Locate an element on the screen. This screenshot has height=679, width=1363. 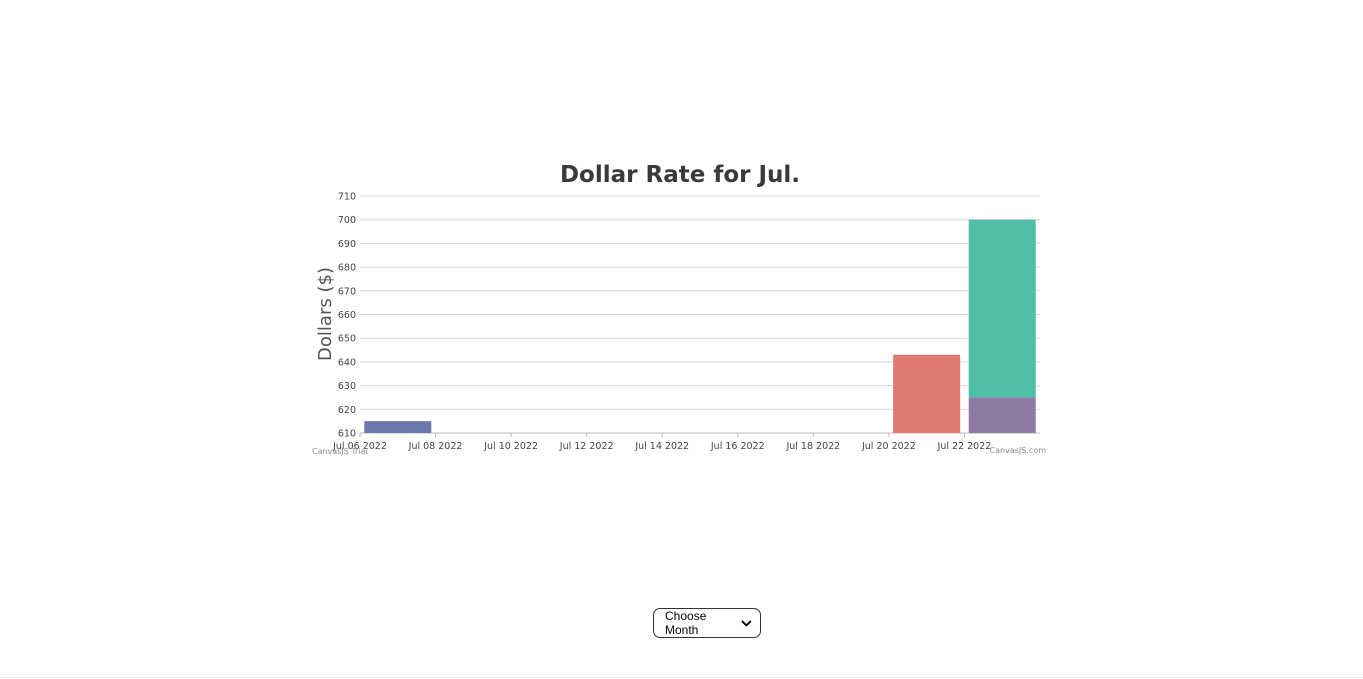
y-tick-label: 610 is located at coordinates (347, 434).